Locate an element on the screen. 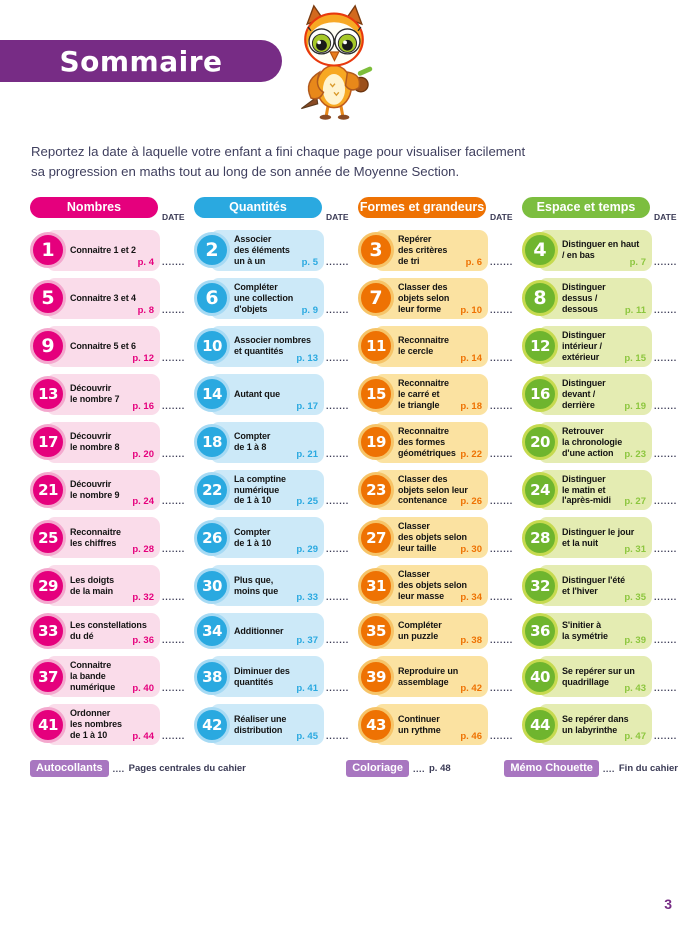 The height and width of the screenshot is (934, 700). lesson-title-line: Connaitre 1 et 2 is located at coordinates (103, 249).